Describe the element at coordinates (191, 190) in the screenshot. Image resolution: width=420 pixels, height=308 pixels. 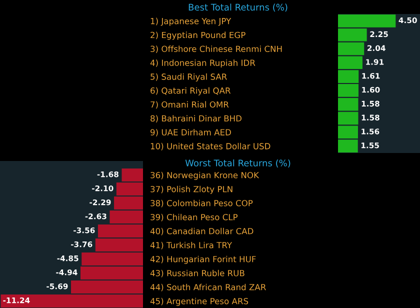
I see `y-tick-label: 37) Polish Zloty PLN` at that location.